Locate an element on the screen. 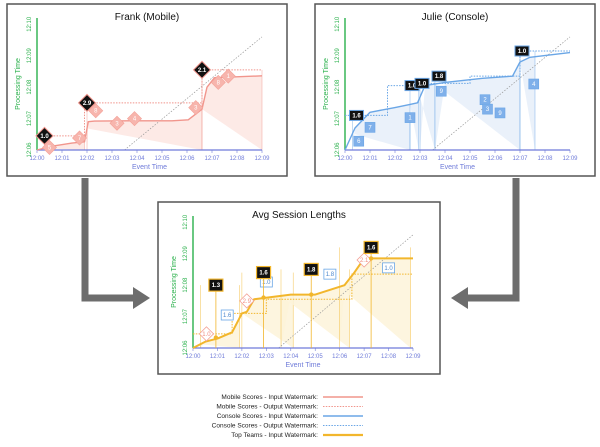  y-tick-label: 12:09 is located at coordinates (186, 254).